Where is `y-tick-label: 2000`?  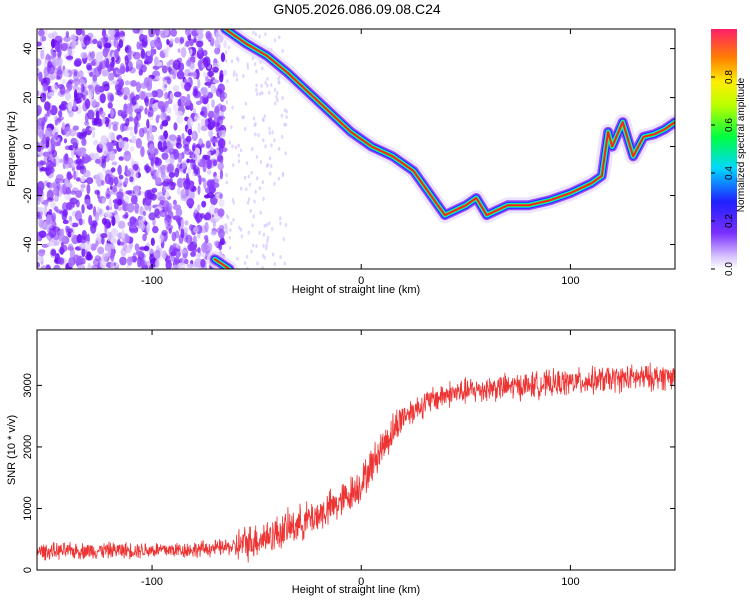 y-tick-label: 2000 is located at coordinates (28, 447).